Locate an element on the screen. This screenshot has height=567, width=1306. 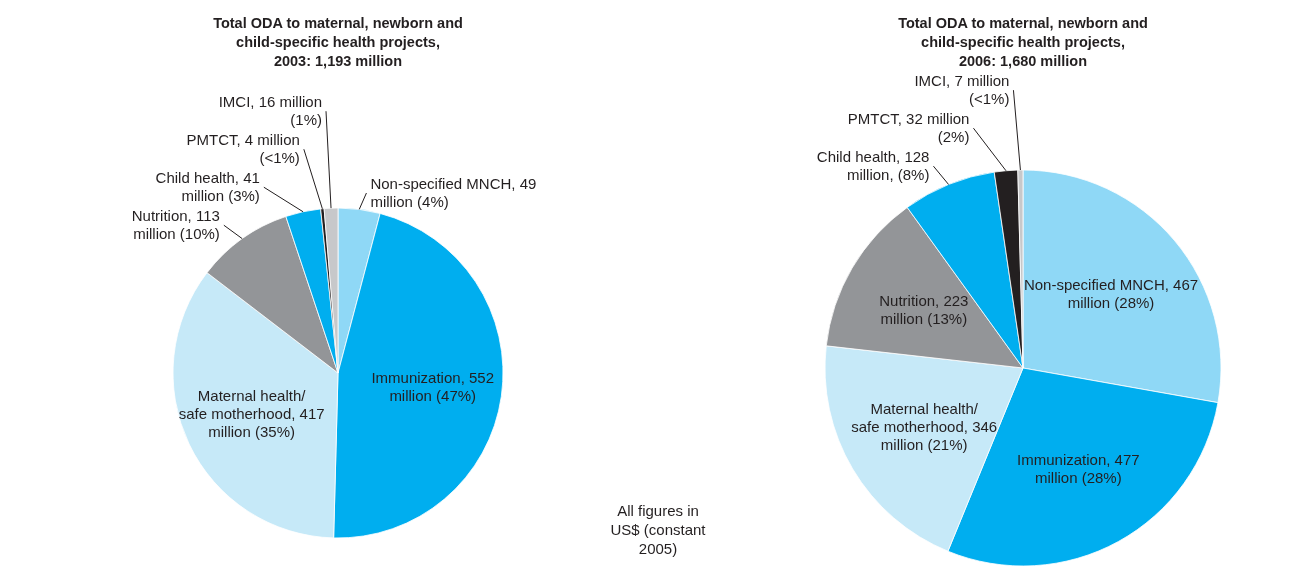
slice-label: Immunization, 477 million (28%) is located at coordinates (1078, 468).